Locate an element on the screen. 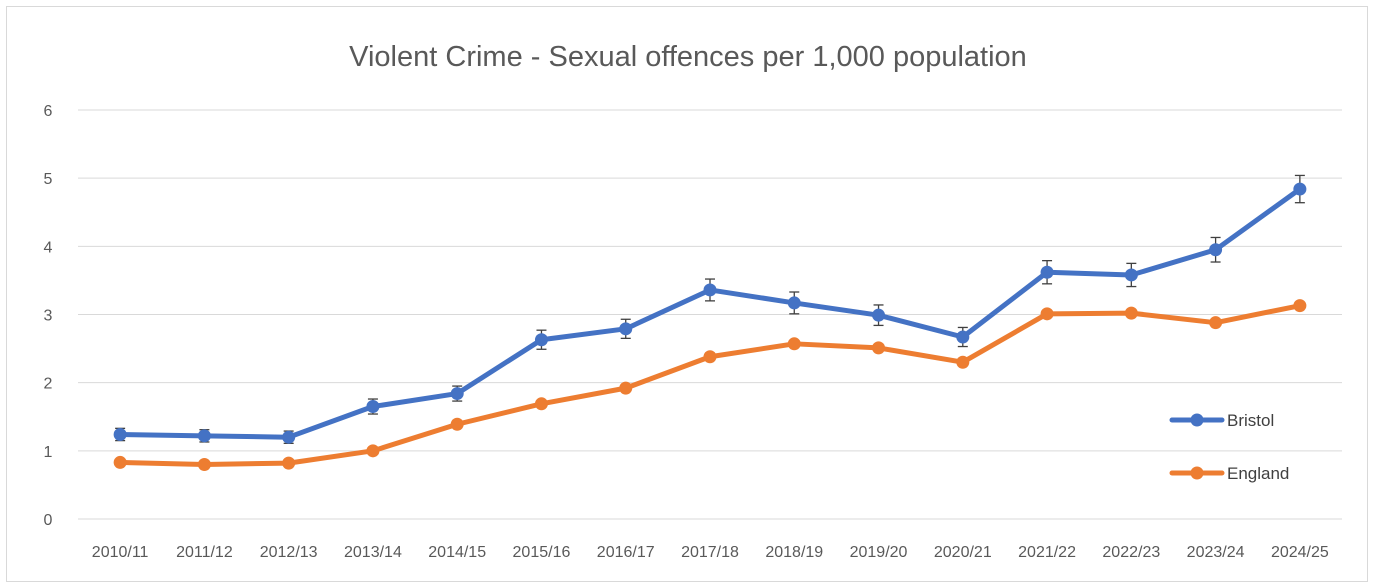 This screenshot has height=588, width=1375. legend-label-bristol: Bristol is located at coordinates (1250, 420).